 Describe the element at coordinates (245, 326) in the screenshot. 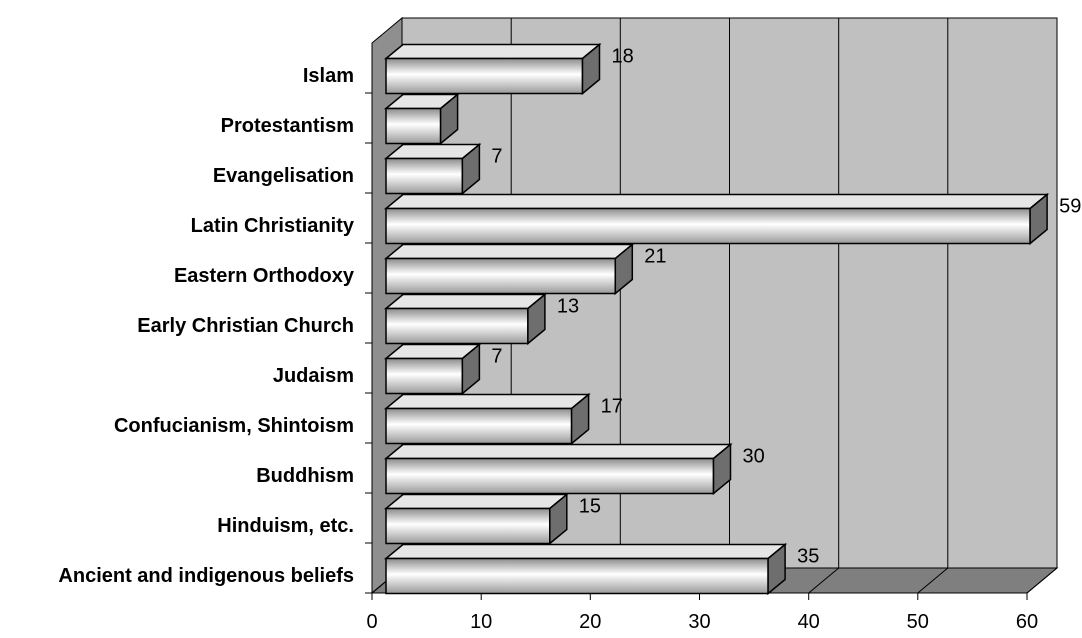

I see `category-label: Early Christian Church` at that location.